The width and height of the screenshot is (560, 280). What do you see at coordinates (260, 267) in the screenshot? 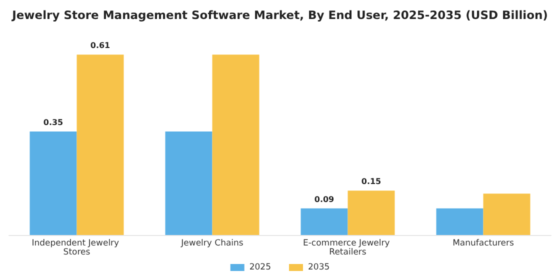
I see `legend-label: 2025` at bounding box center [260, 267].